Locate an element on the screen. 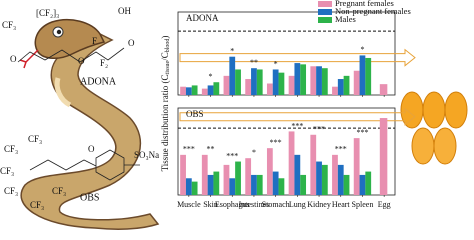  x-tick-label: Muscle is located at coordinates (189, 204).